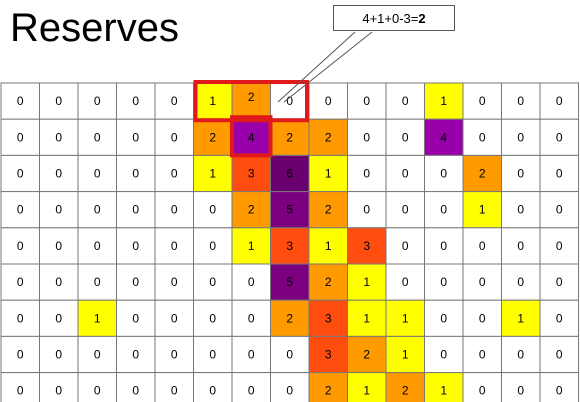 This screenshot has height=402, width=580. Describe the element at coordinates (94, 28) in the screenshot. I see `slide-title: Reserves` at that location.